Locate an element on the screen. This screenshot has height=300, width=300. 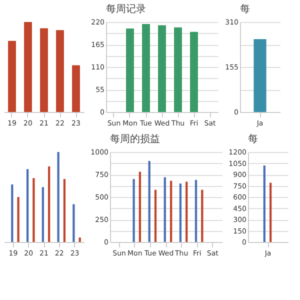
chart-title: 每周的损益 is located at coordinates (135, 139).